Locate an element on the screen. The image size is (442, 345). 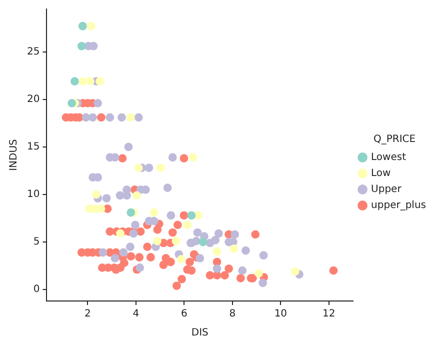
x-tick-label: 8 is located at coordinates (232, 314).